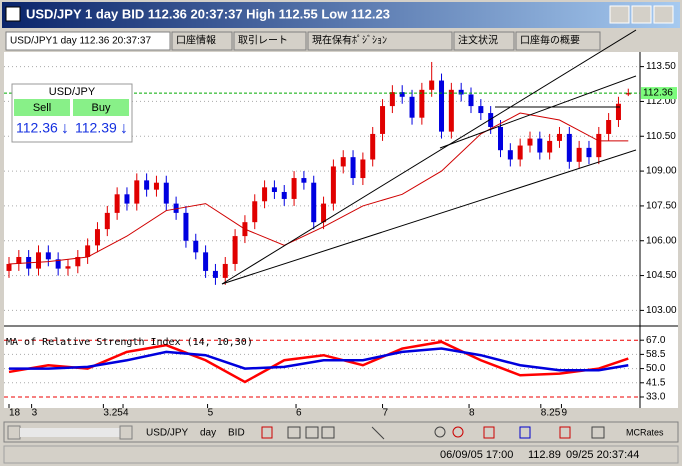 This screenshot has height=471, width=682. I want to click on sell-label: Sell, so click(42, 108).